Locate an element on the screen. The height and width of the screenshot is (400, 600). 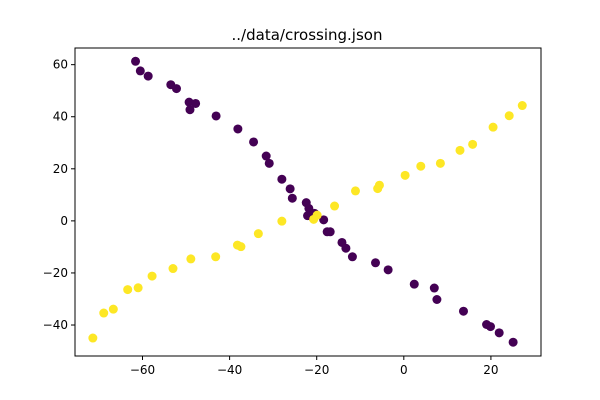
x-tick-label: 20 is located at coordinates (490, 370).